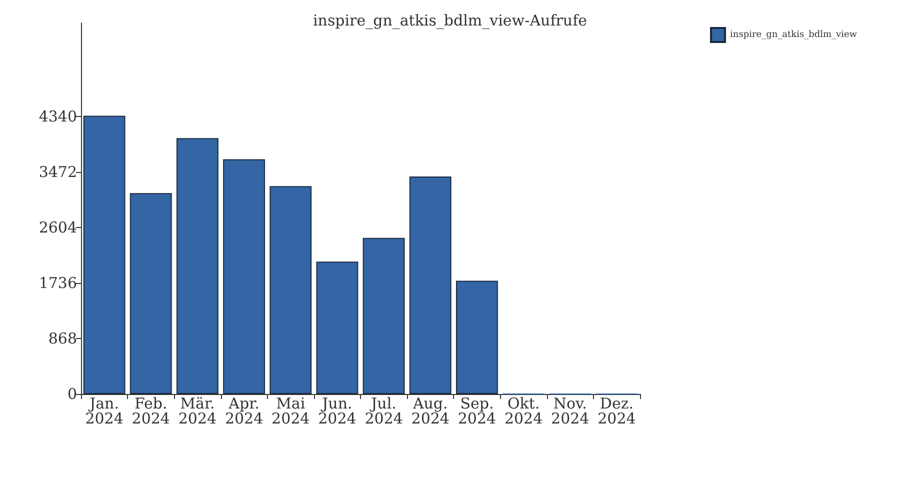 The height and width of the screenshot is (500, 900). What do you see at coordinates (244, 411) in the screenshot?
I see `x-tick-label: Apr. 2024` at bounding box center [244, 411].